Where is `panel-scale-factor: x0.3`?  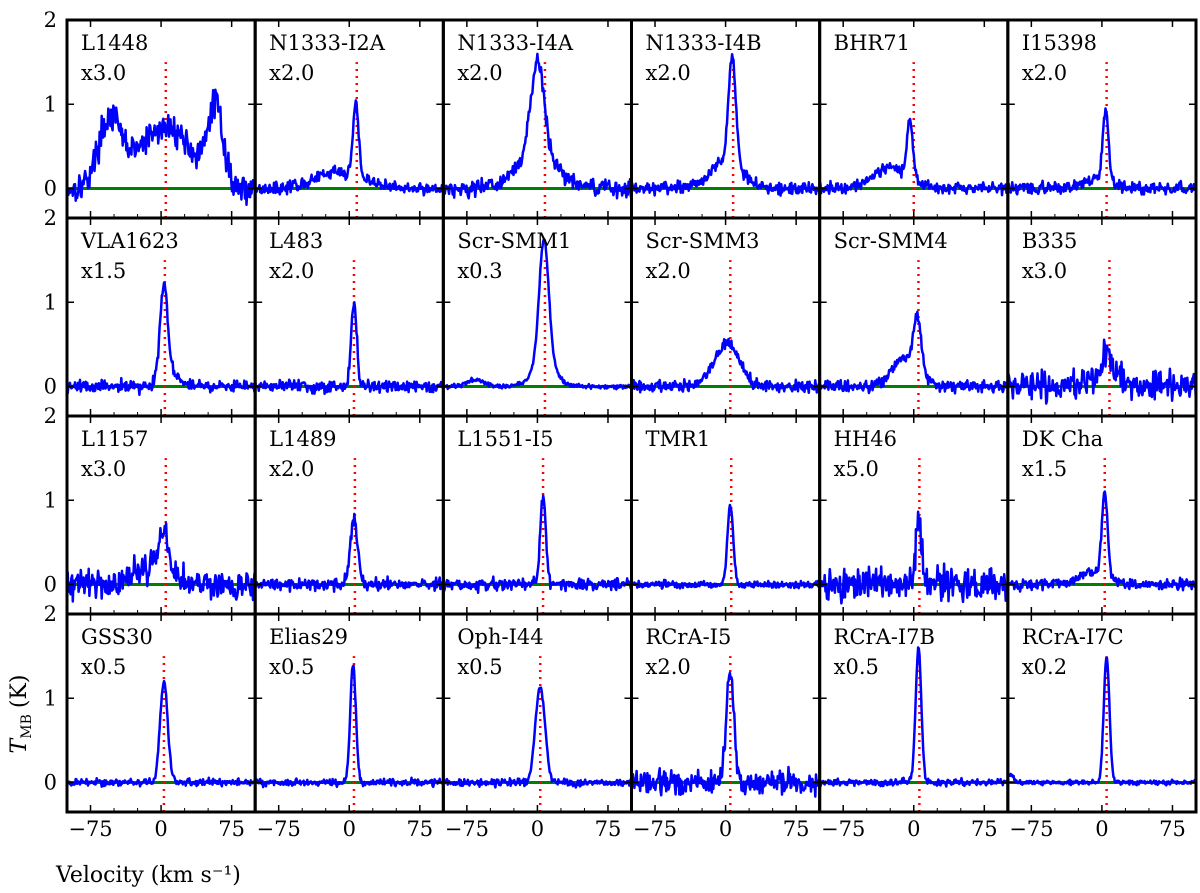
panel-scale-factor: x0.3 is located at coordinates (479, 271).